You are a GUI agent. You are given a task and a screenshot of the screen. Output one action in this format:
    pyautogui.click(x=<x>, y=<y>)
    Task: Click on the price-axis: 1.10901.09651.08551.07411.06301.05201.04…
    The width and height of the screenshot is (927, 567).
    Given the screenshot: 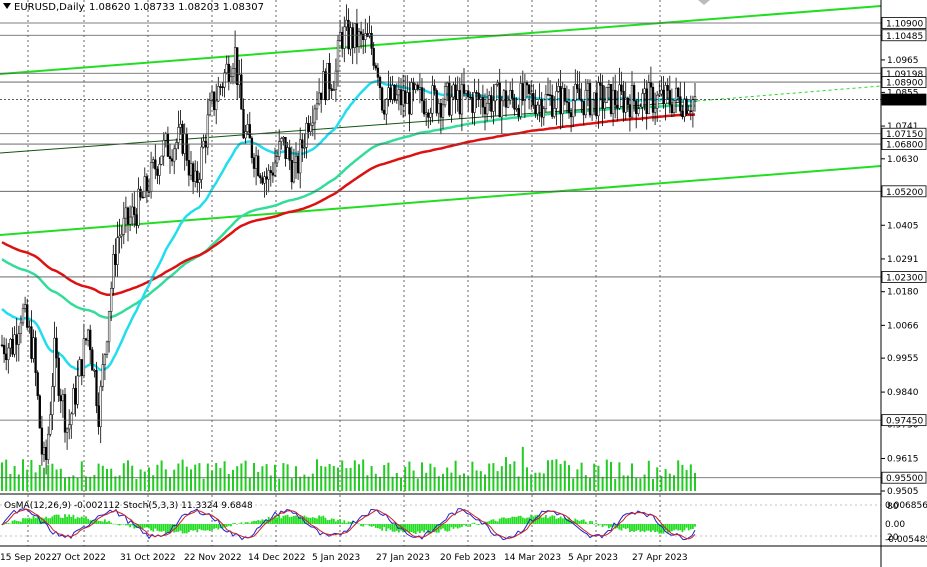 What is the action you would take?
    pyautogui.click(x=904, y=257)
    